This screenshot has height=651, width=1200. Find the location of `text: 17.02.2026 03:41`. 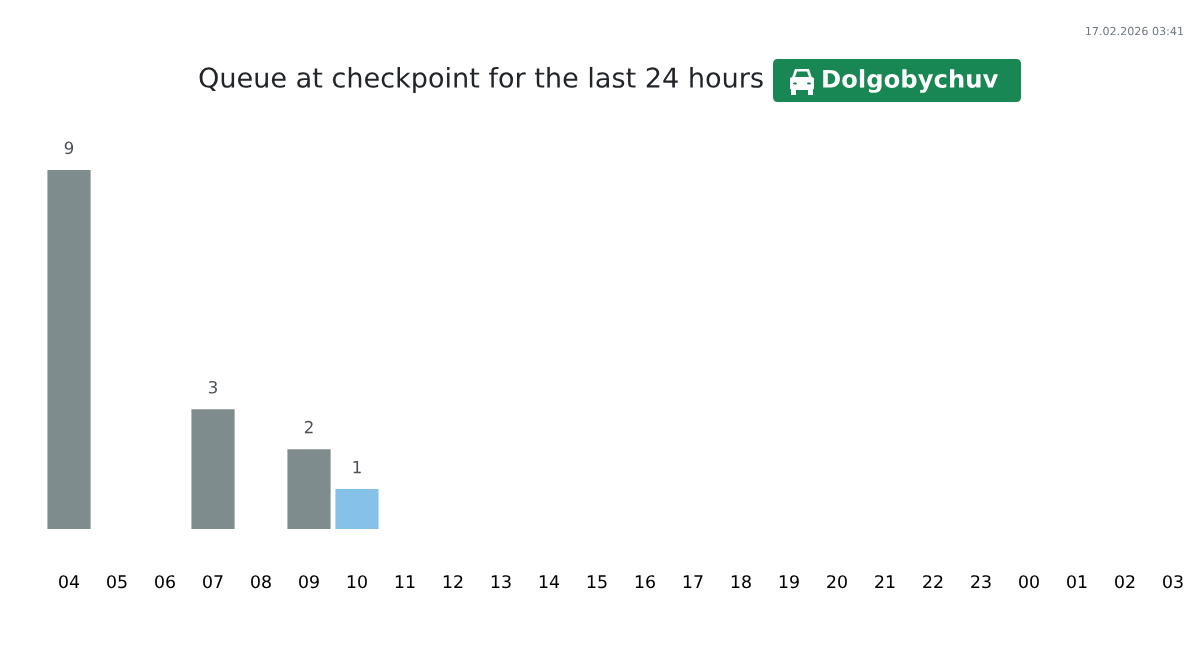

text: 17.02.2026 03:41 is located at coordinates (1134, 31).